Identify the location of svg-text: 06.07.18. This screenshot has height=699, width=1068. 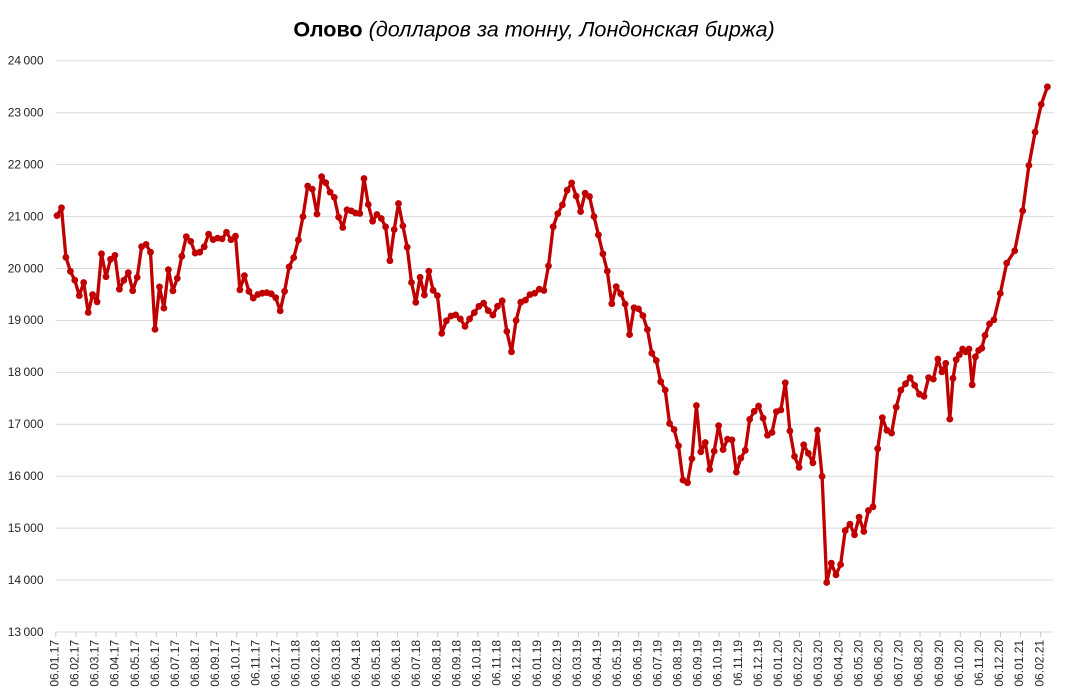
(416, 663).